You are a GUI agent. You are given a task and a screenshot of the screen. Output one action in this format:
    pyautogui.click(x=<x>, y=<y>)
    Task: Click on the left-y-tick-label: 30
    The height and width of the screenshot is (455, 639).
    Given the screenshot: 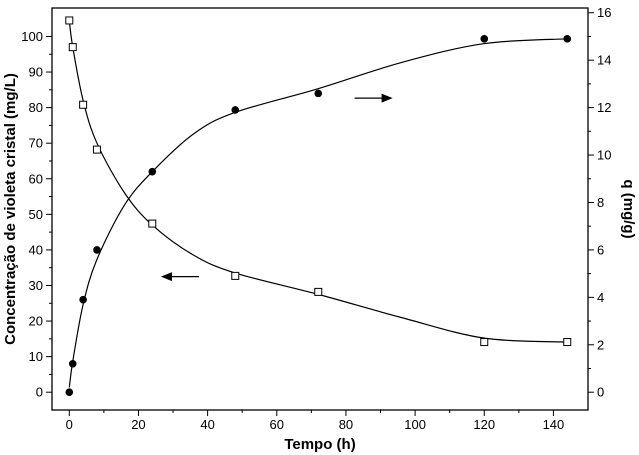 What is the action you would take?
    pyautogui.click(x=36, y=285)
    